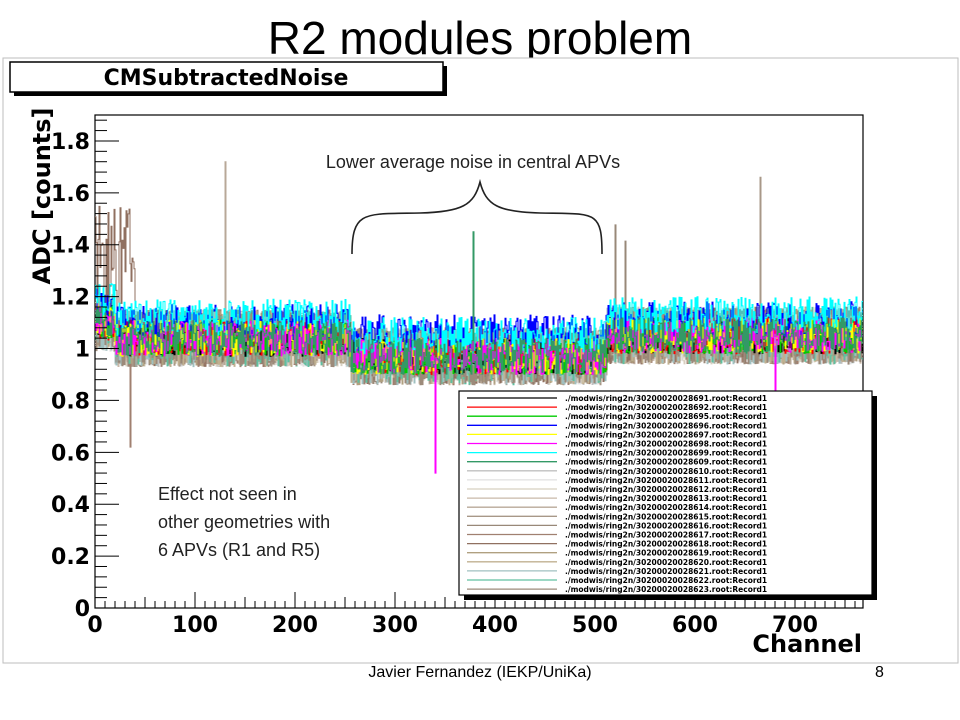  Describe the element at coordinates (70, 453) in the screenshot. I see `y-tick-label: 0.6` at that location.